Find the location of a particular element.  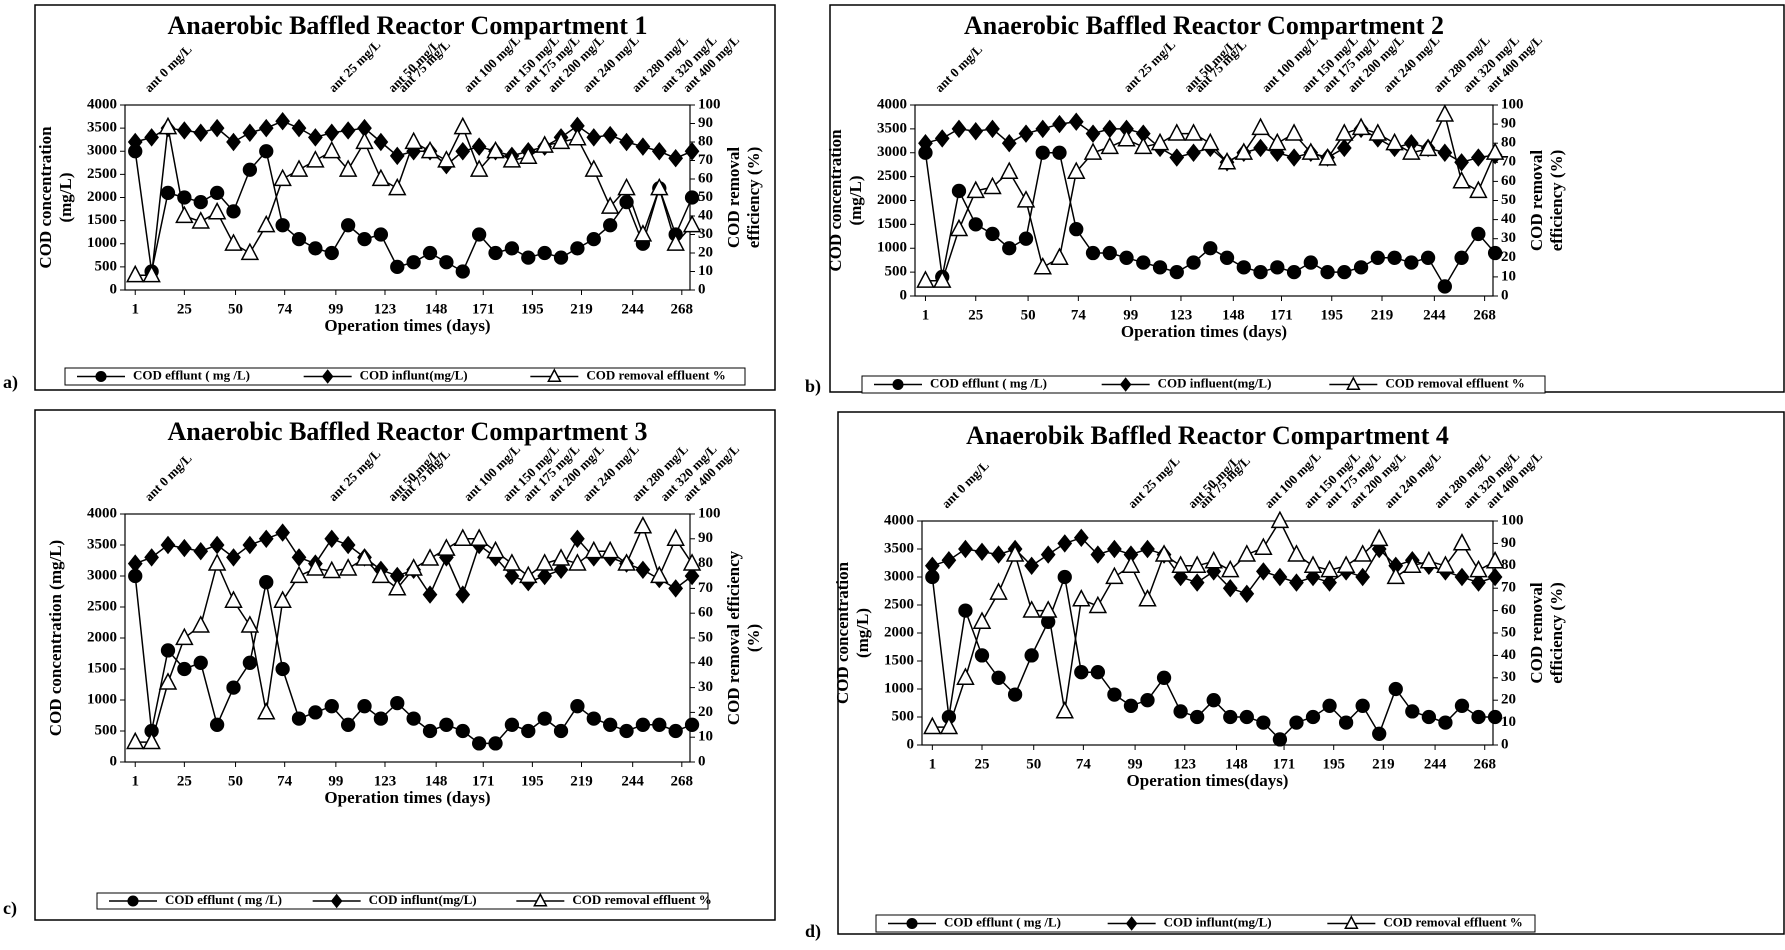

x-tick-label: 99 is located at coordinates (335, 309).